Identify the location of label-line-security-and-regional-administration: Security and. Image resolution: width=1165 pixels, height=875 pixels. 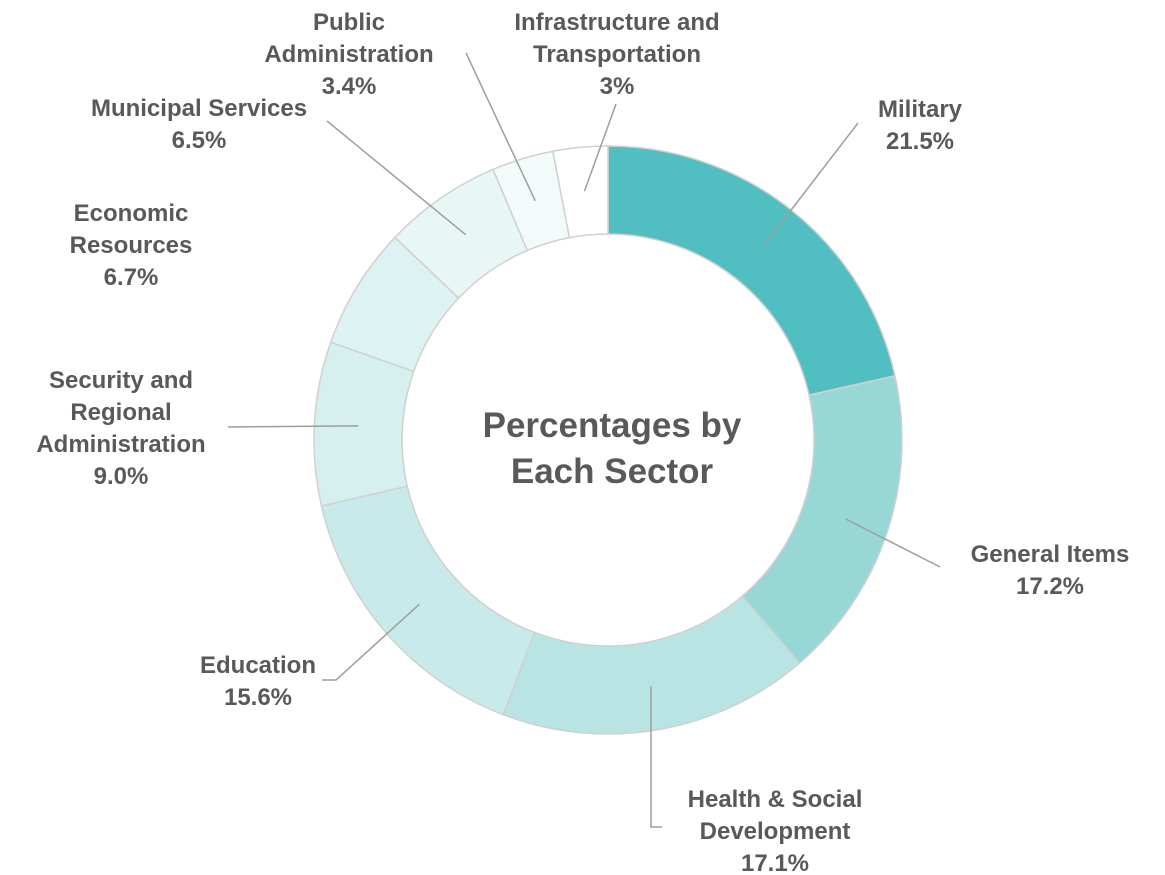
(121, 380).